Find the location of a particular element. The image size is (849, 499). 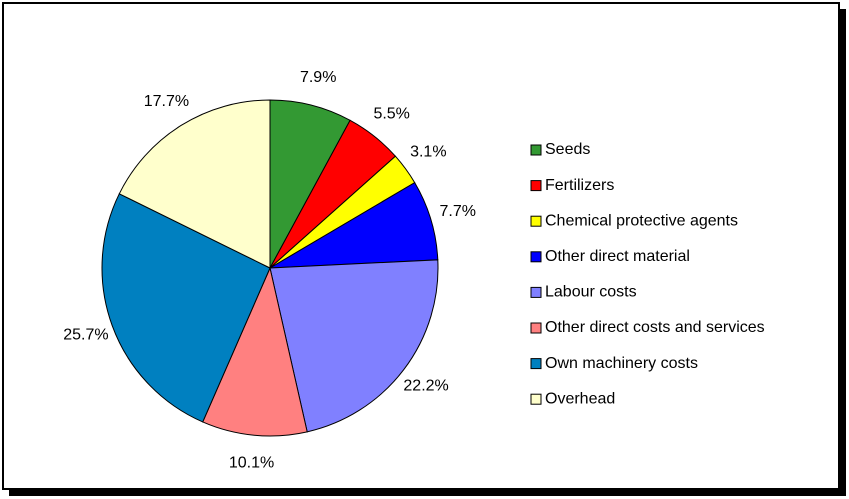

legend-label: Other direct material is located at coordinates (617, 256).